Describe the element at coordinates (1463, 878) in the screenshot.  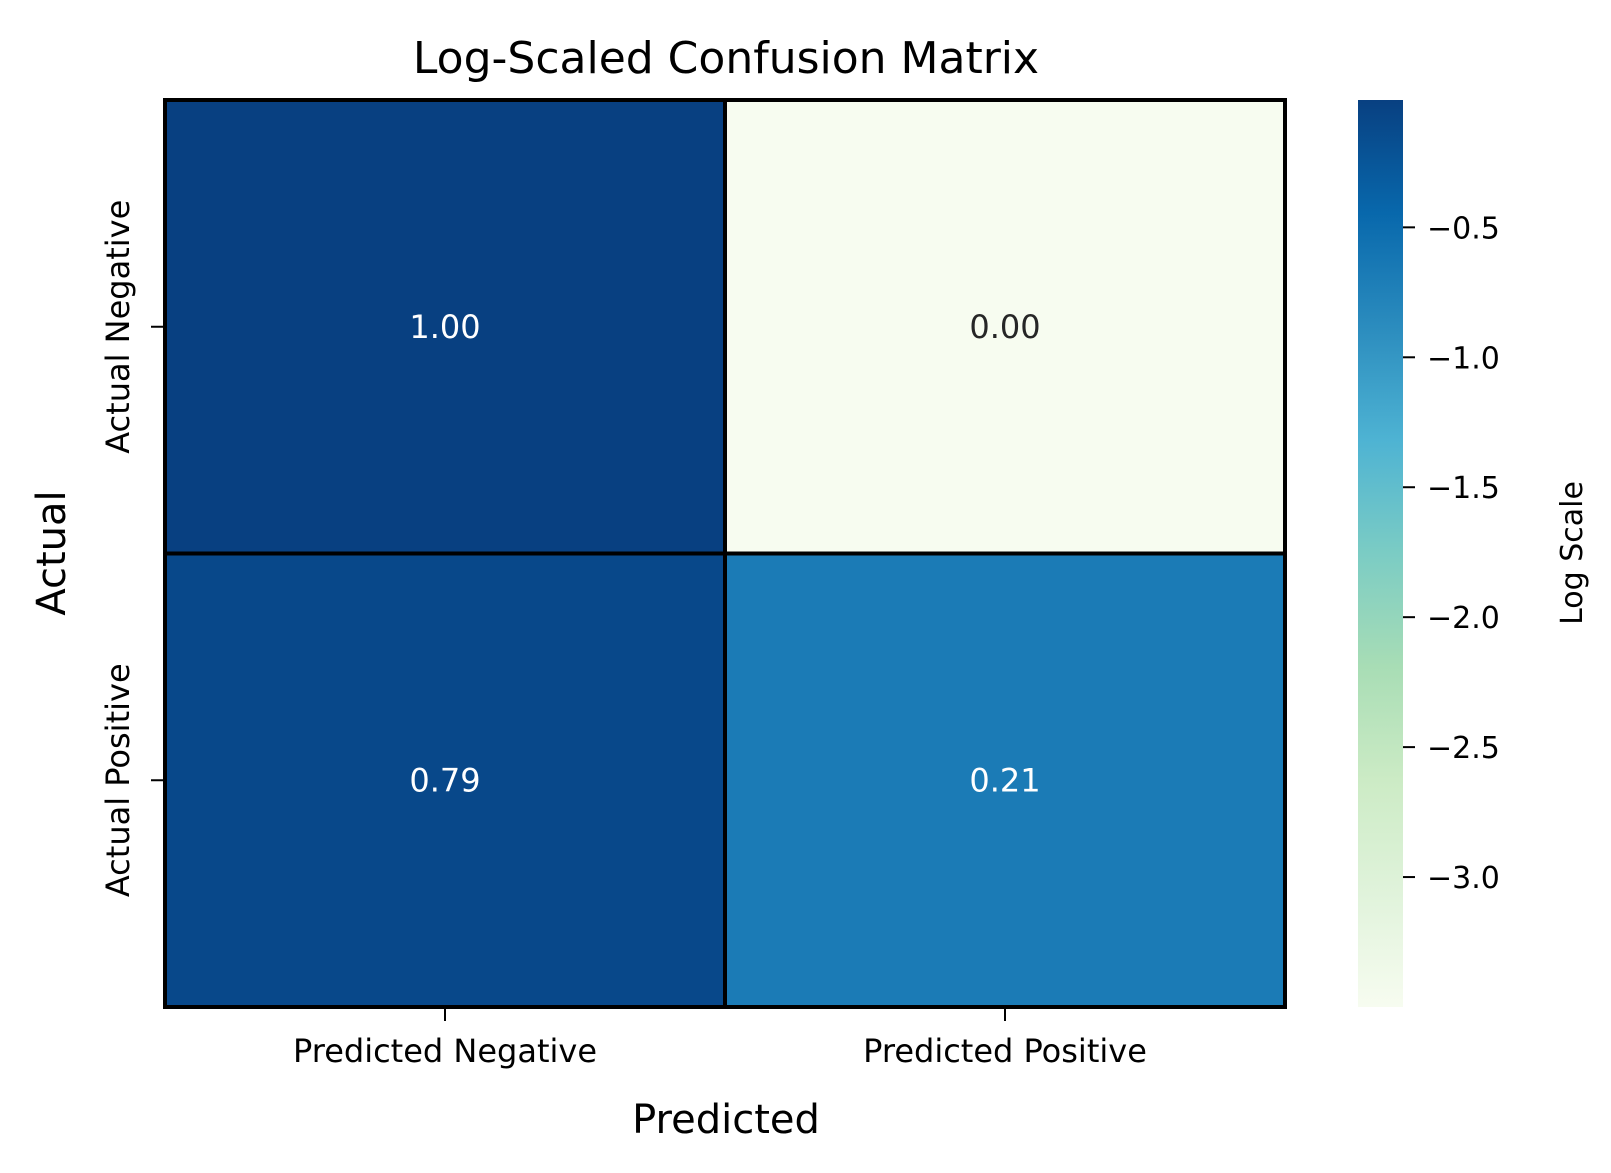
I see `colorbar-tick-label: −3.0` at that location.